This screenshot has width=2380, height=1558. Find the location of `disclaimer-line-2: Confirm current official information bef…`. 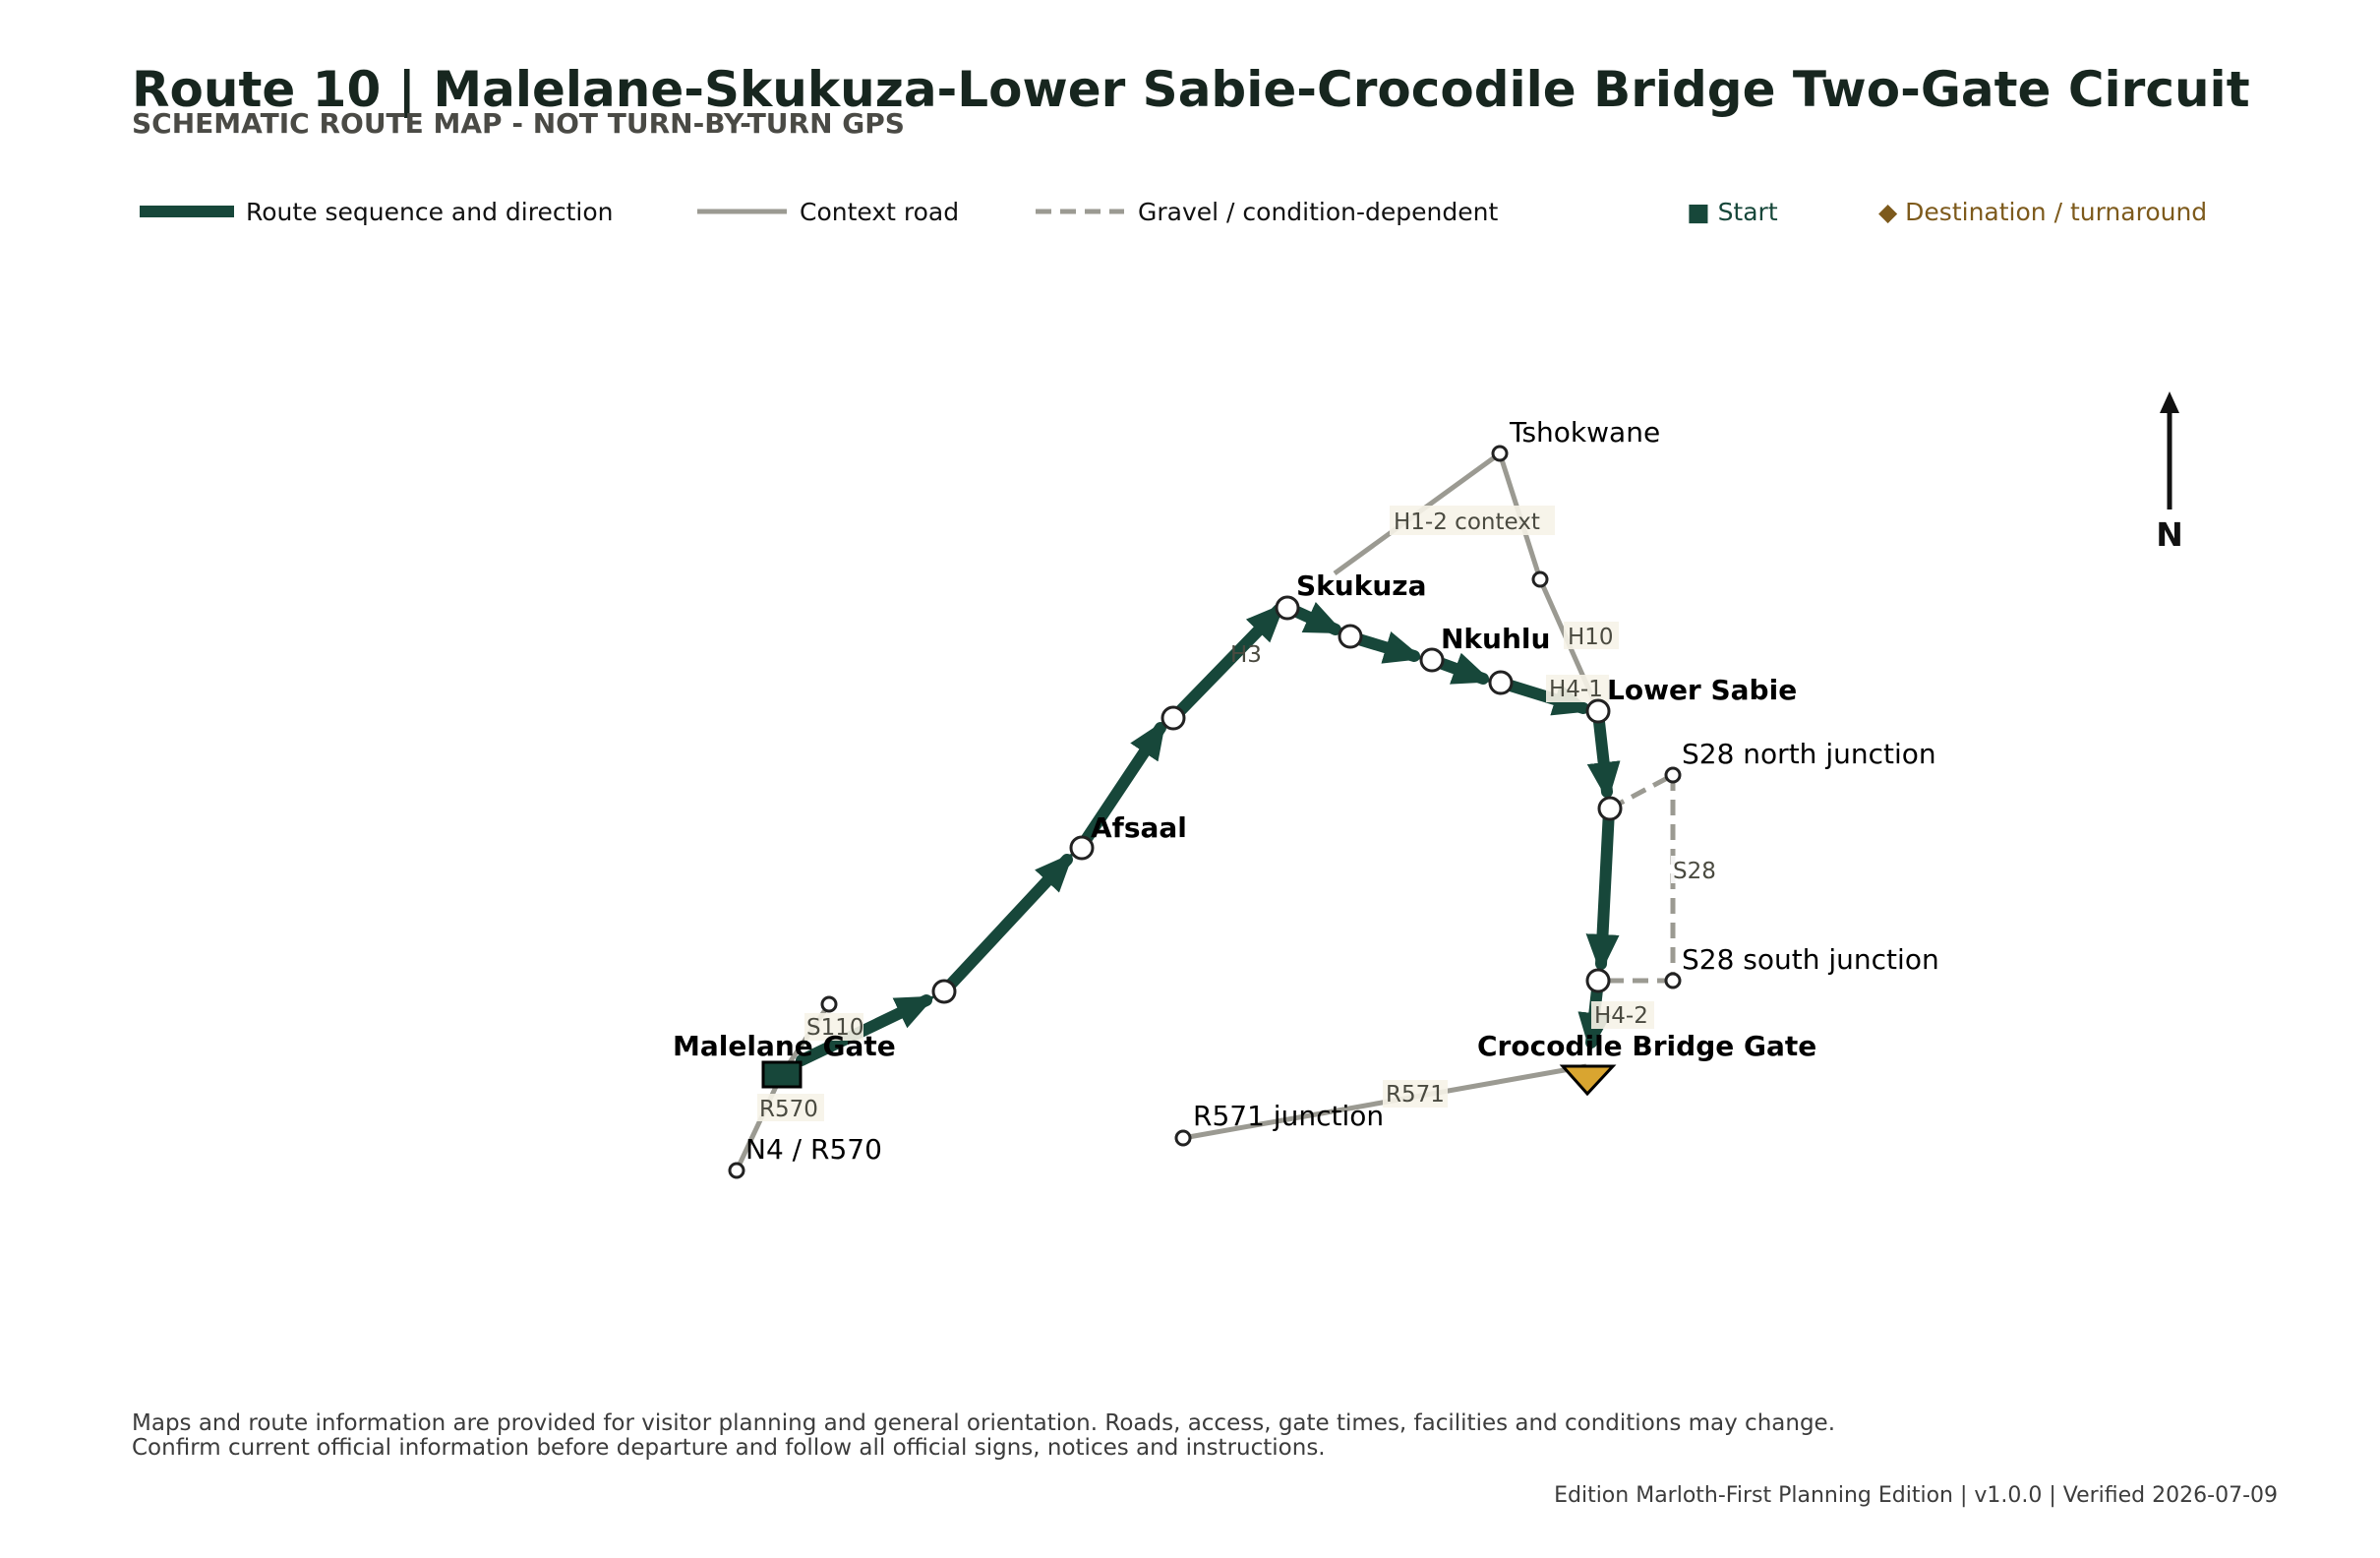

disclaimer-line-2: Confirm current official information bef… is located at coordinates (729, 1448).